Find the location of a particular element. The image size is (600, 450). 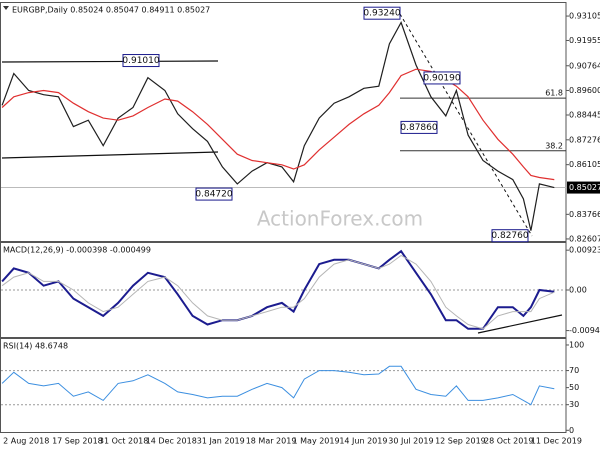

y-tick-label: 0.82607 is located at coordinates (584, 238).